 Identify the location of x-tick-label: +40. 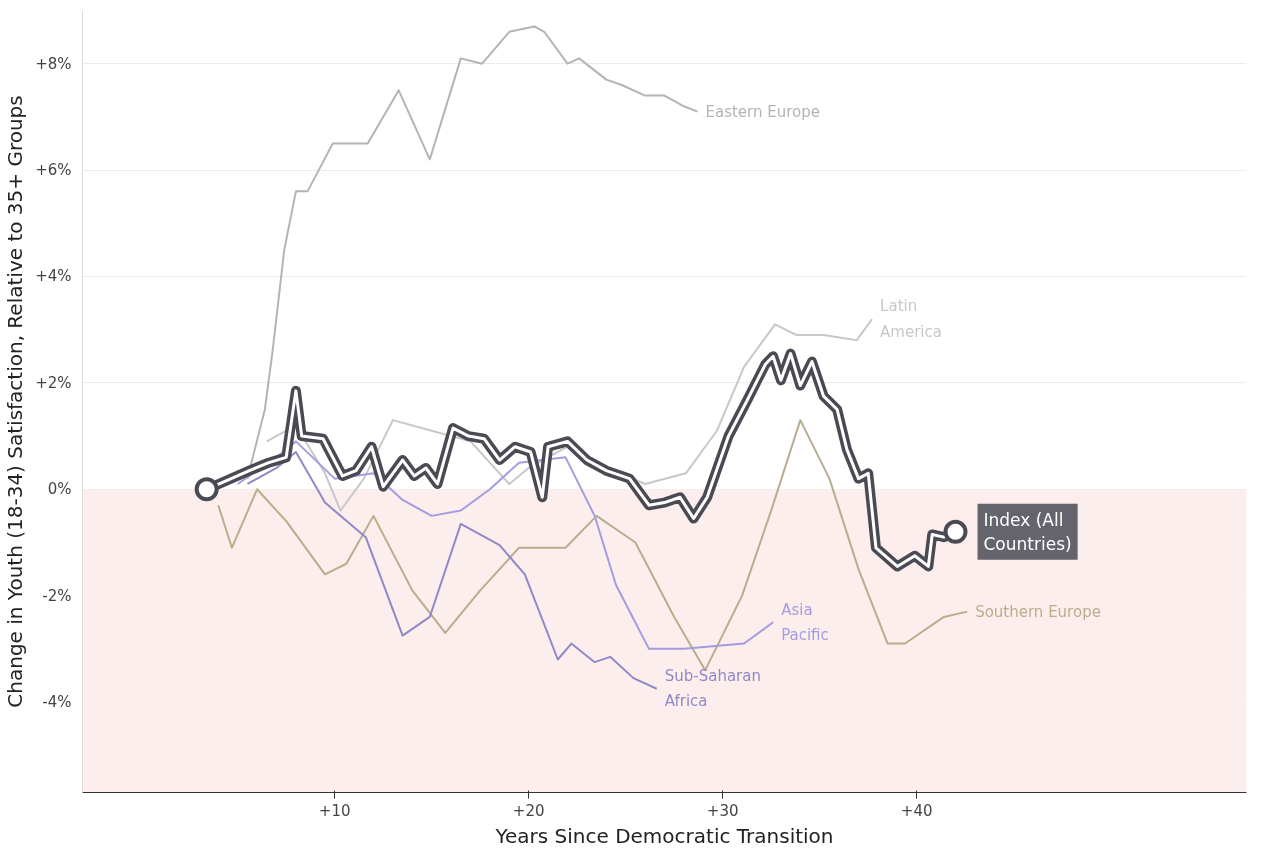
(916, 810).